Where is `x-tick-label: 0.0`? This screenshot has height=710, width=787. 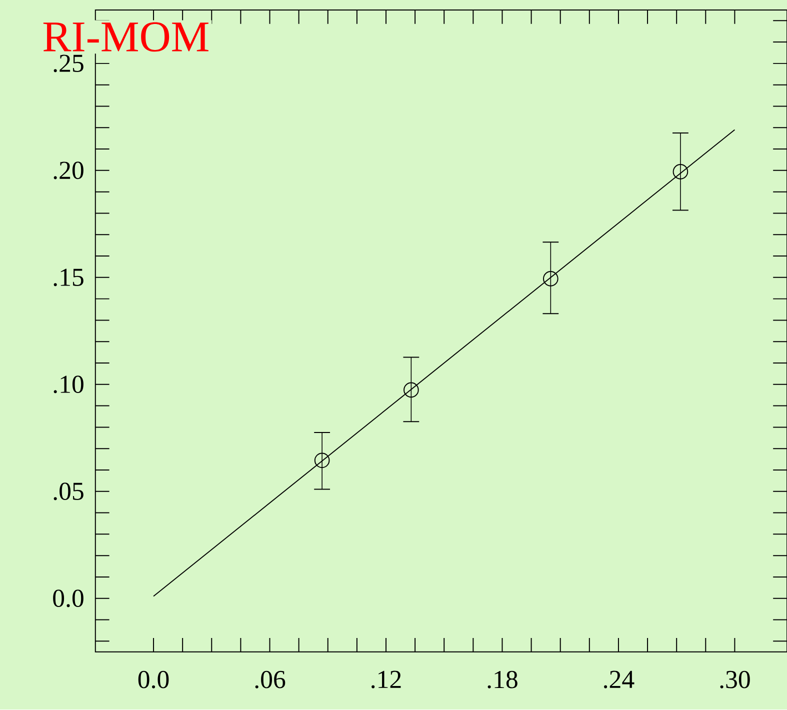 x-tick-label: 0.0 is located at coordinates (153, 680).